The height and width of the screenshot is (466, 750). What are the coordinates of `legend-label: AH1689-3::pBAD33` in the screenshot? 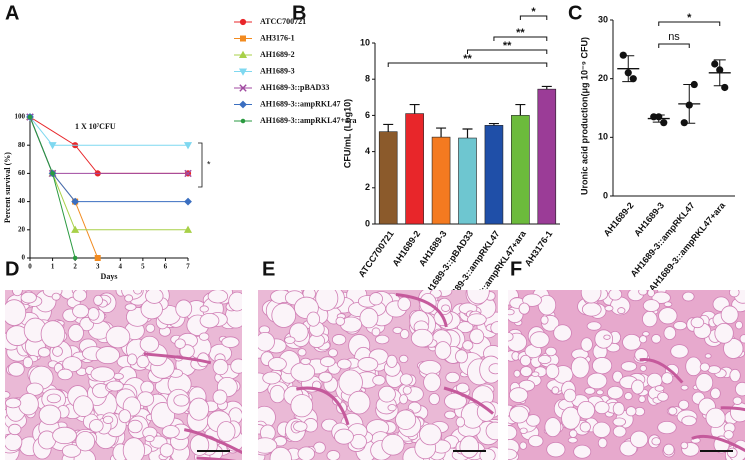 It's located at (294, 87).